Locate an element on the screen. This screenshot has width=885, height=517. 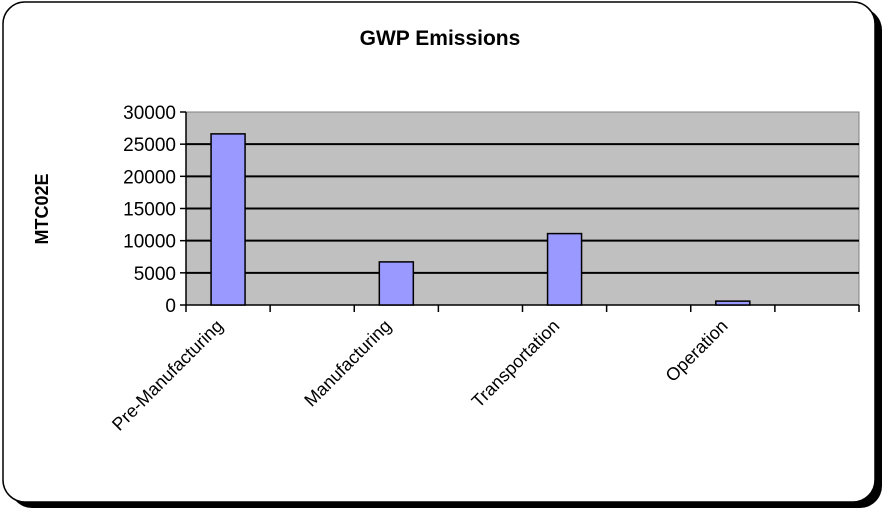
chart-title: GWP Emissions is located at coordinates (440, 38).